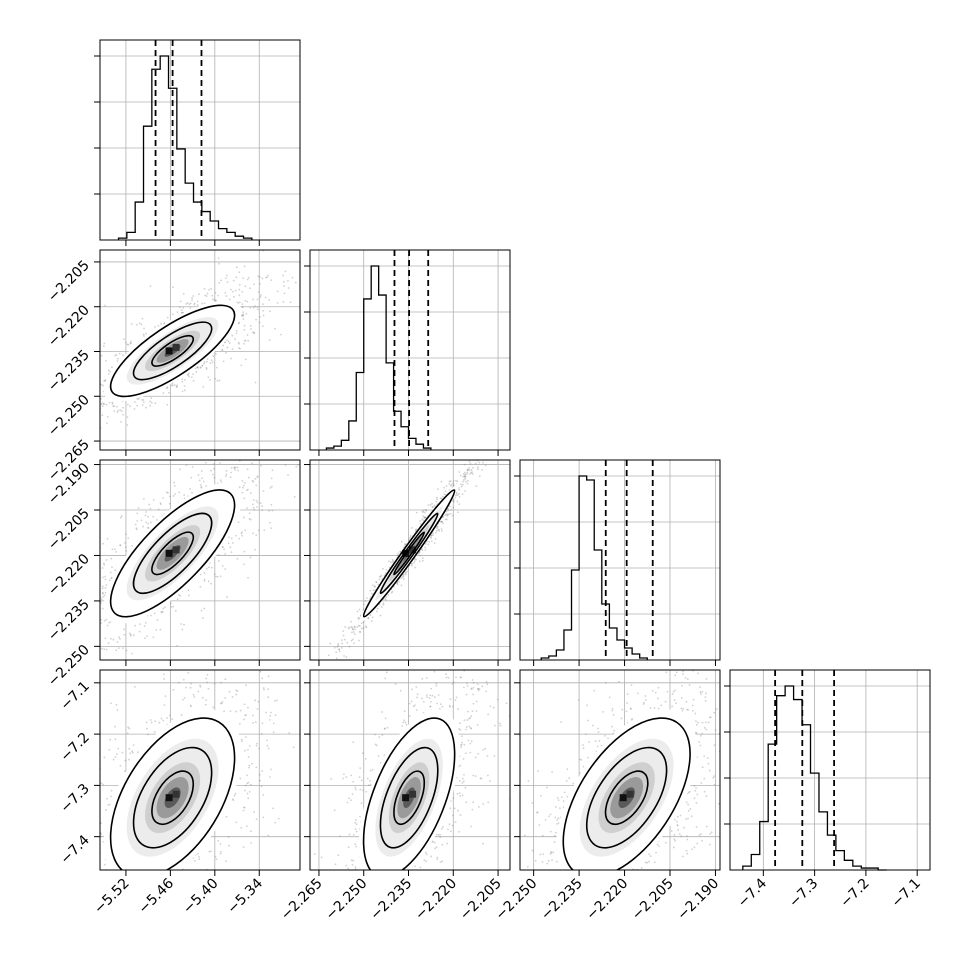  I want to click on x-tick-label: −5.46, so click(157, 896).